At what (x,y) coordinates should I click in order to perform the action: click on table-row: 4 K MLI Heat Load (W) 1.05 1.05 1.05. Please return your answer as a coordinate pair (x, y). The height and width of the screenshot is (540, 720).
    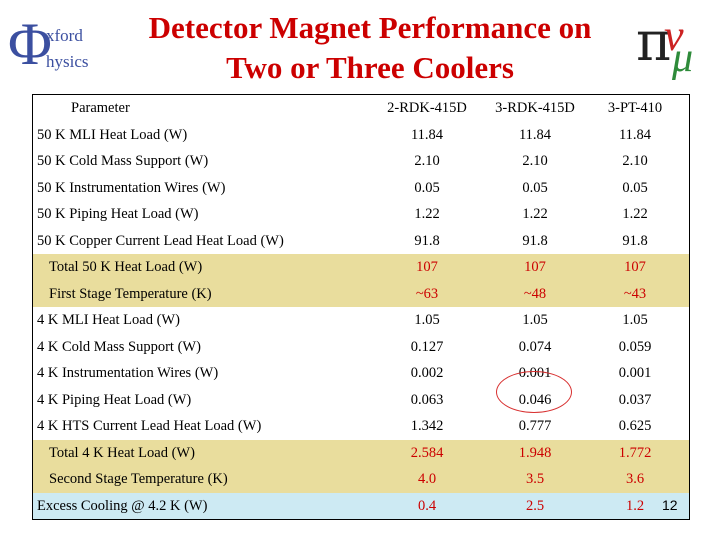
    Looking at the image, I should click on (361, 320).